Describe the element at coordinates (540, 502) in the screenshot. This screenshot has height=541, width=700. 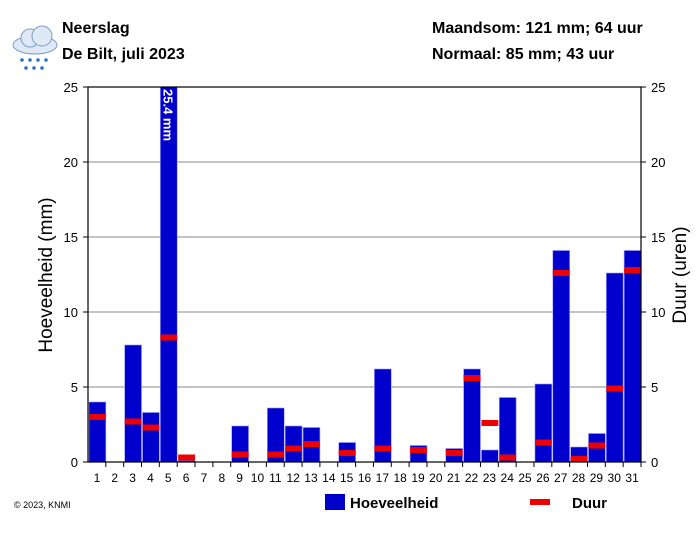
I see `legend-swatch-duration` at that location.